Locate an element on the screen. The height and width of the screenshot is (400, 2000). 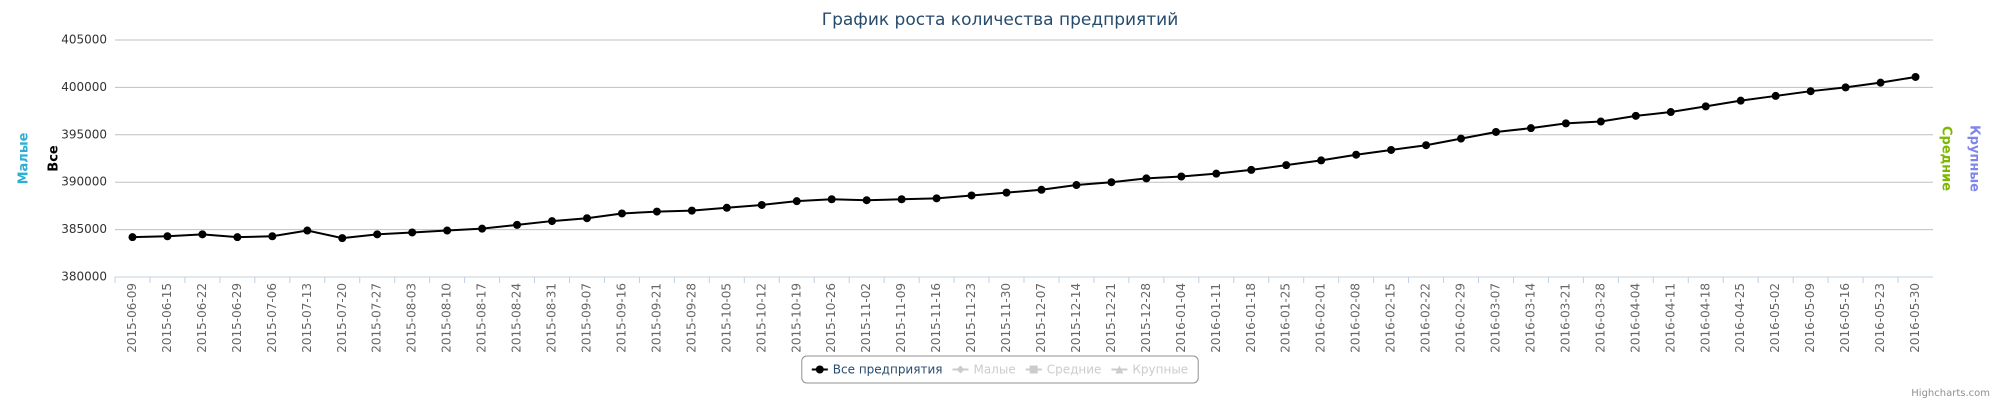
y-tick-label: 405000 is located at coordinates (84, 40).